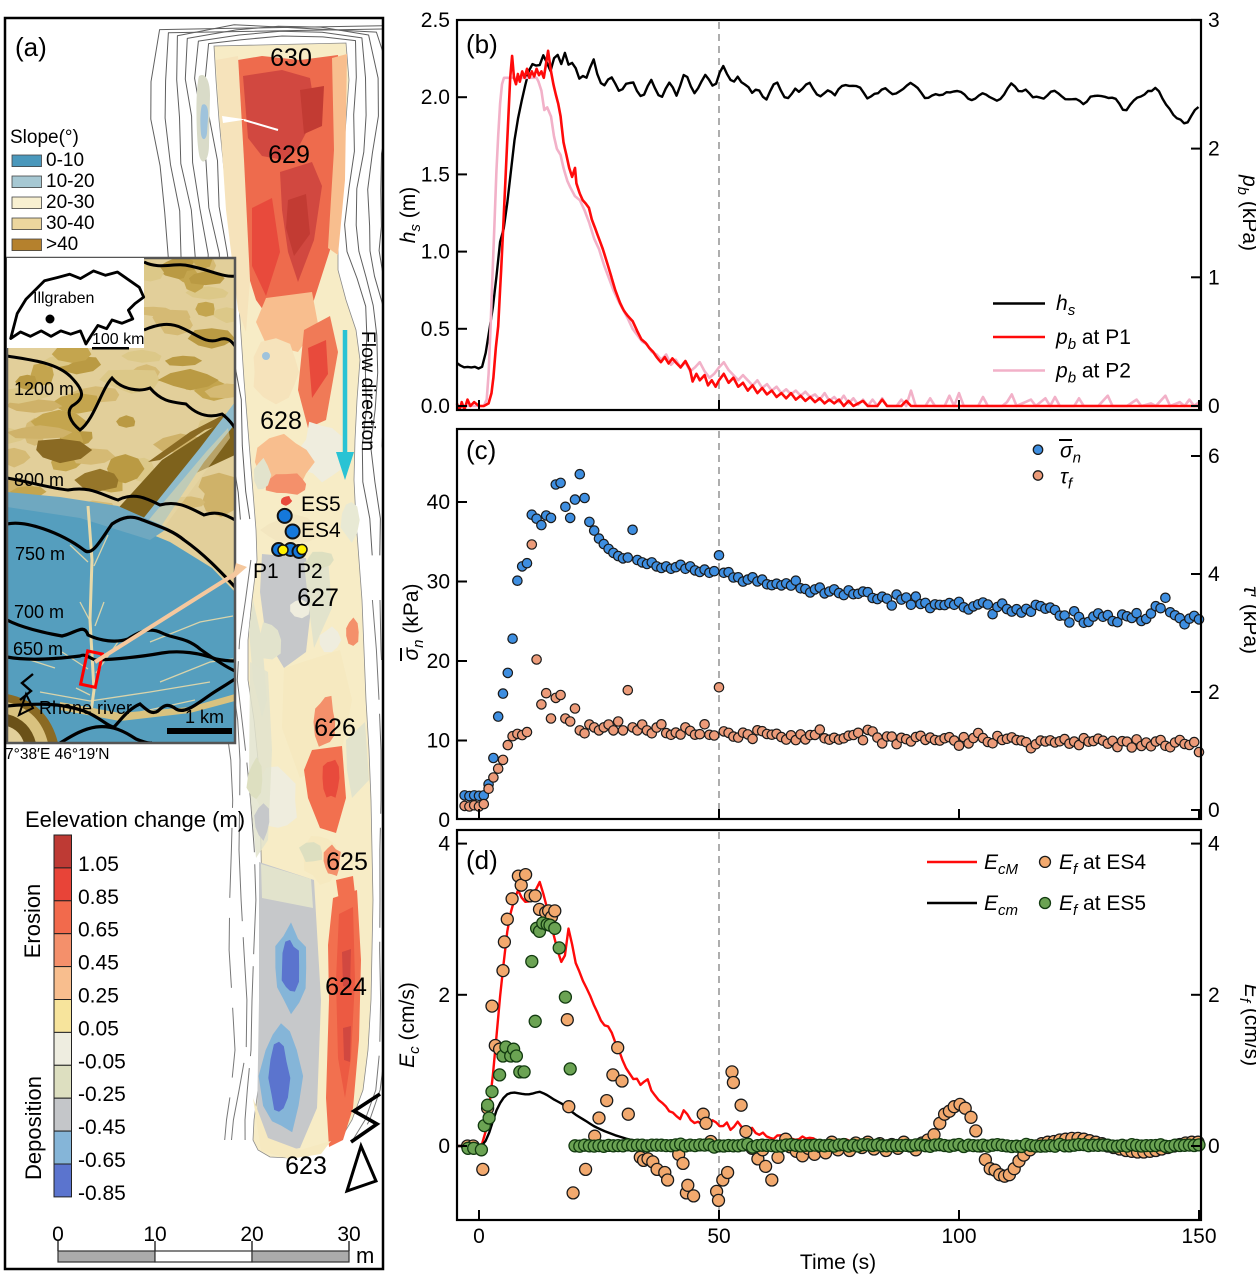 This screenshot has width=1256, height=1275. What do you see at coordinates (1214, 456) in the screenshot?
I see `svg-text: 6` at bounding box center [1214, 456].